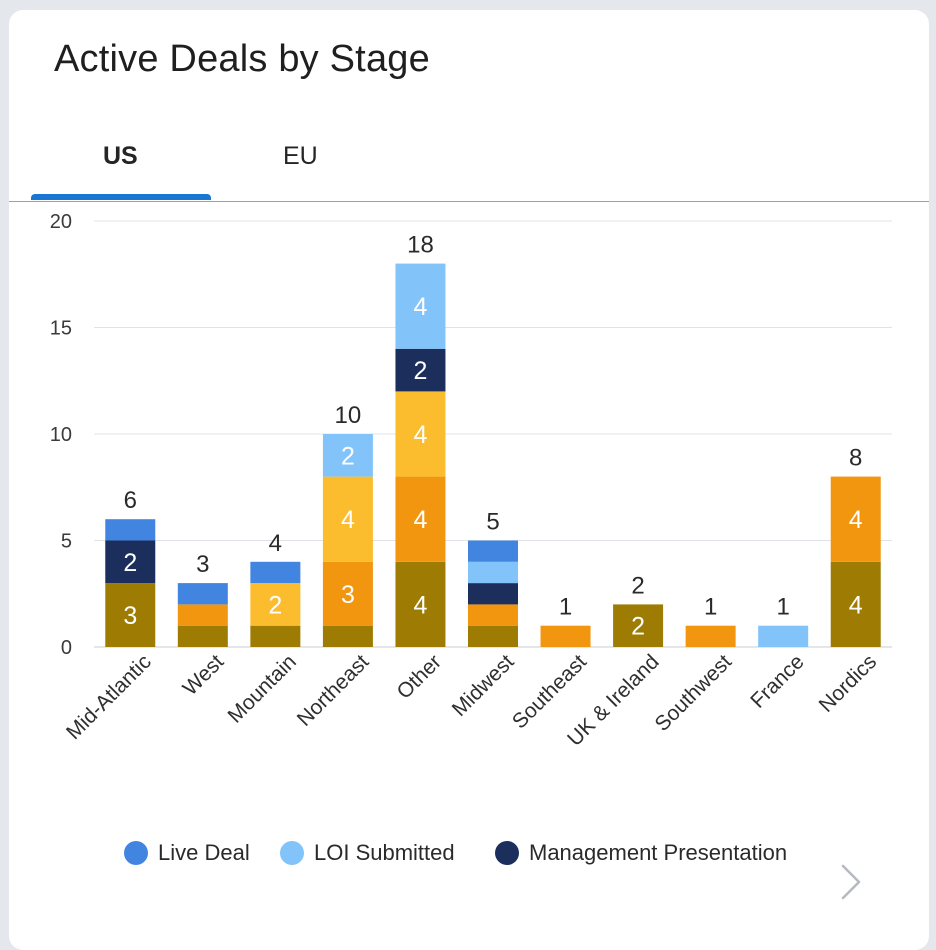  I want to click on bar-total-label: 8, so click(855, 458).